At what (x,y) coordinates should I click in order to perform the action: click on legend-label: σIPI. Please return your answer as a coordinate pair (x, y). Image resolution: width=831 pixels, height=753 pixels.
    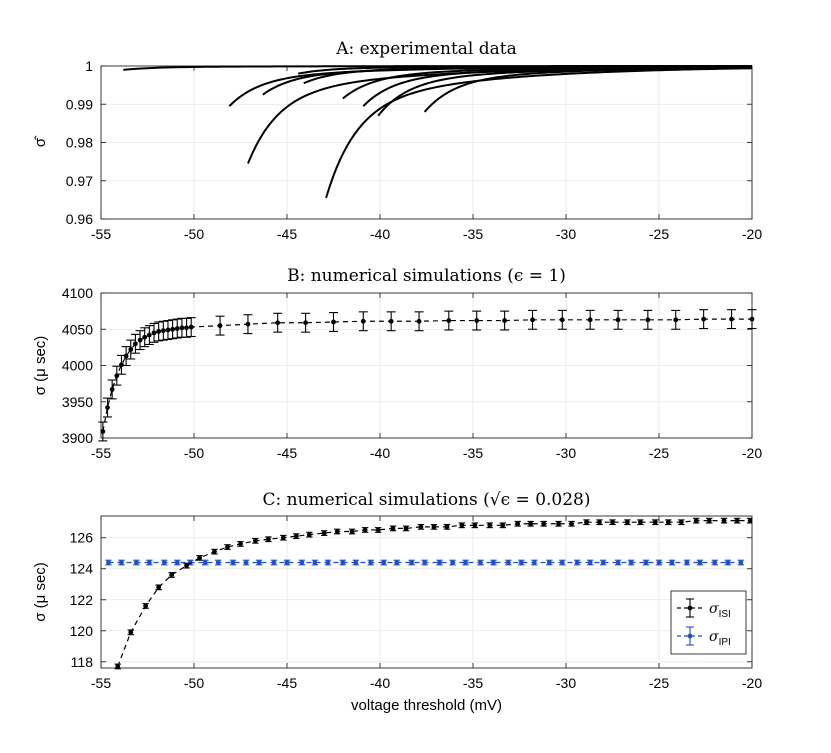
    Looking at the image, I should click on (720, 638).